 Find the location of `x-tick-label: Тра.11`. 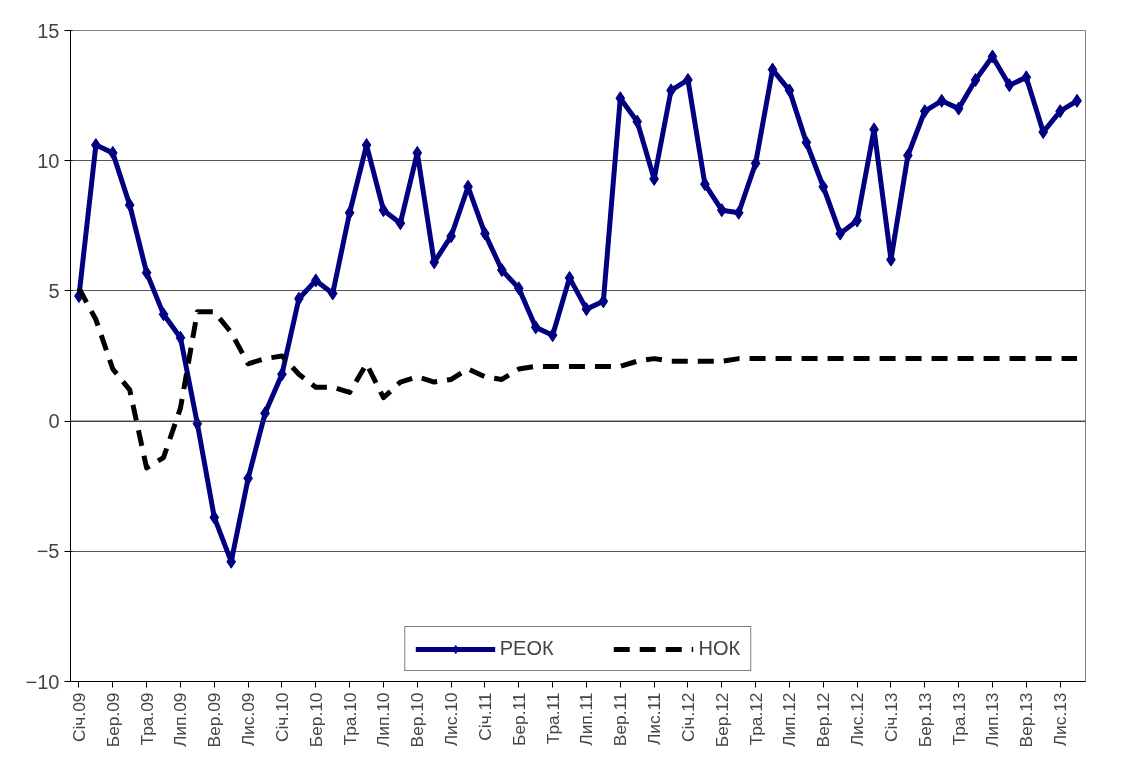

x-tick-label: Тра.11 is located at coordinates (552, 718).